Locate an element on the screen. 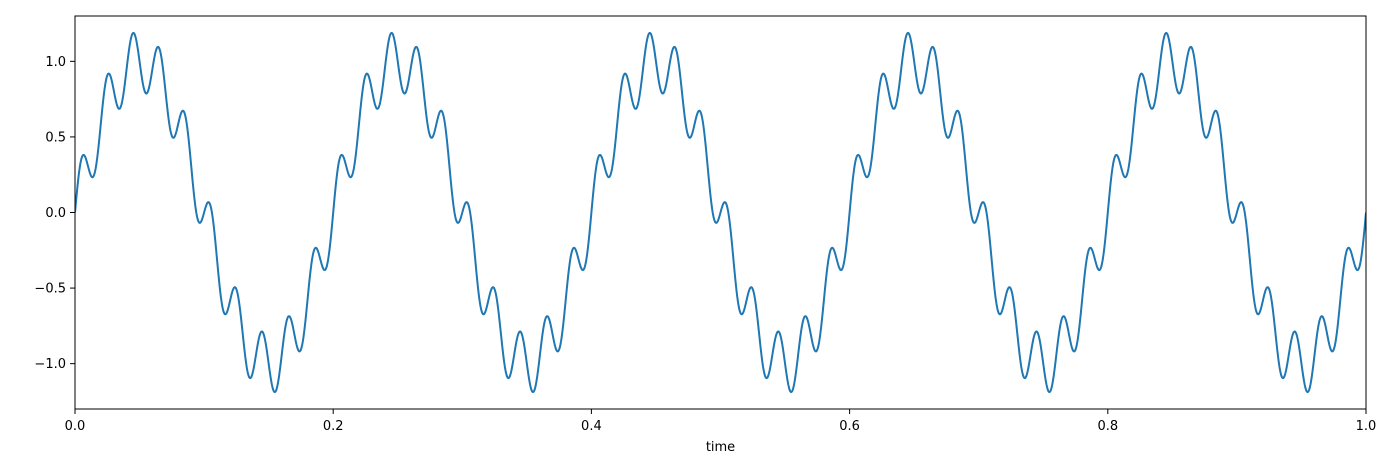 Image resolution: width=1400 pixels, height=458 pixels. y-tick-label: 0.5 is located at coordinates (55, 137).